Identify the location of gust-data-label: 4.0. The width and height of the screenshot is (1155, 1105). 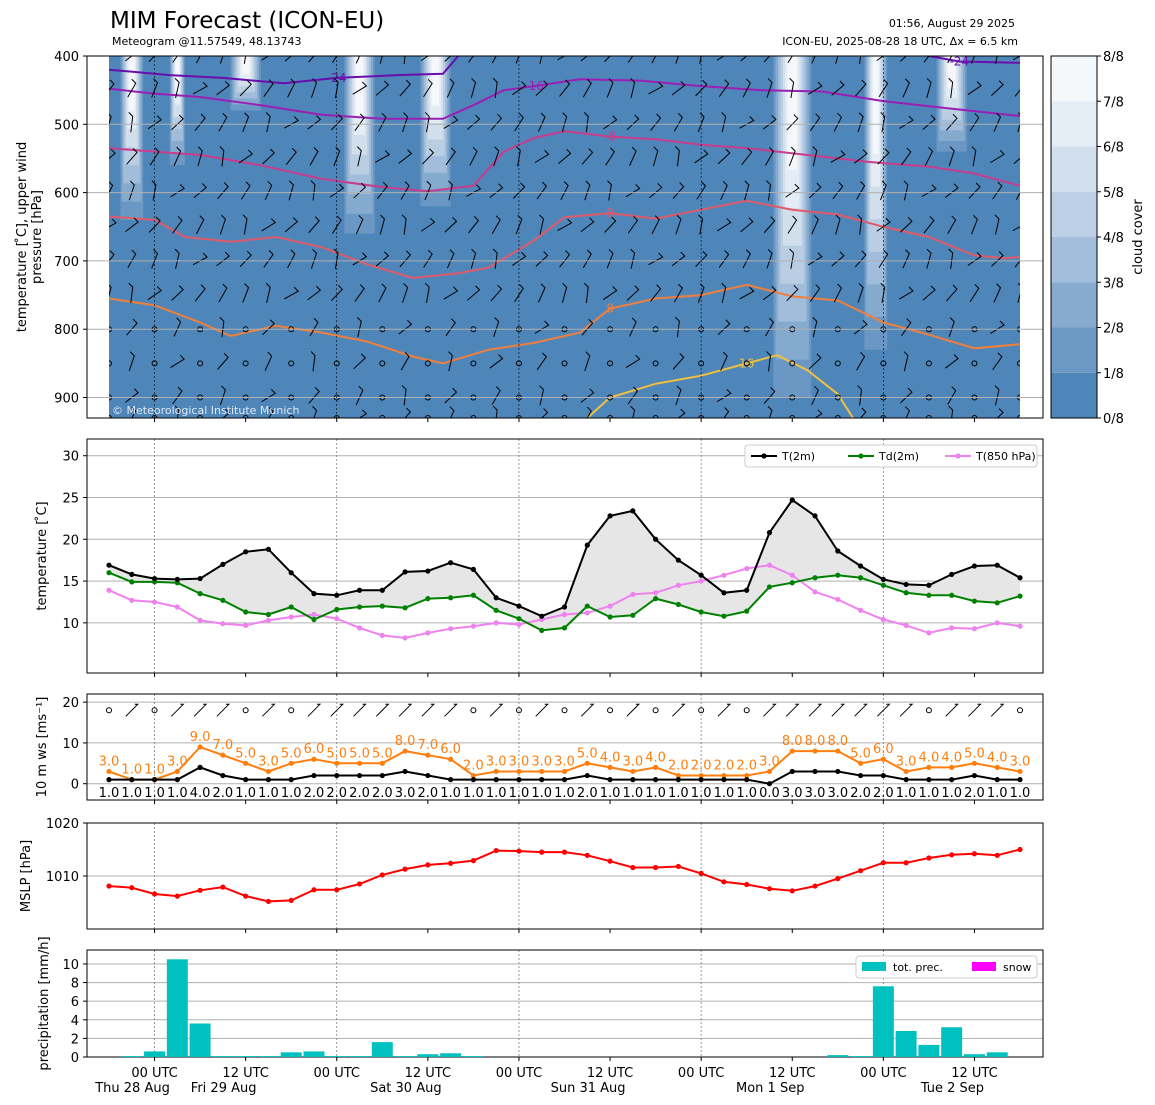
(655, 757).